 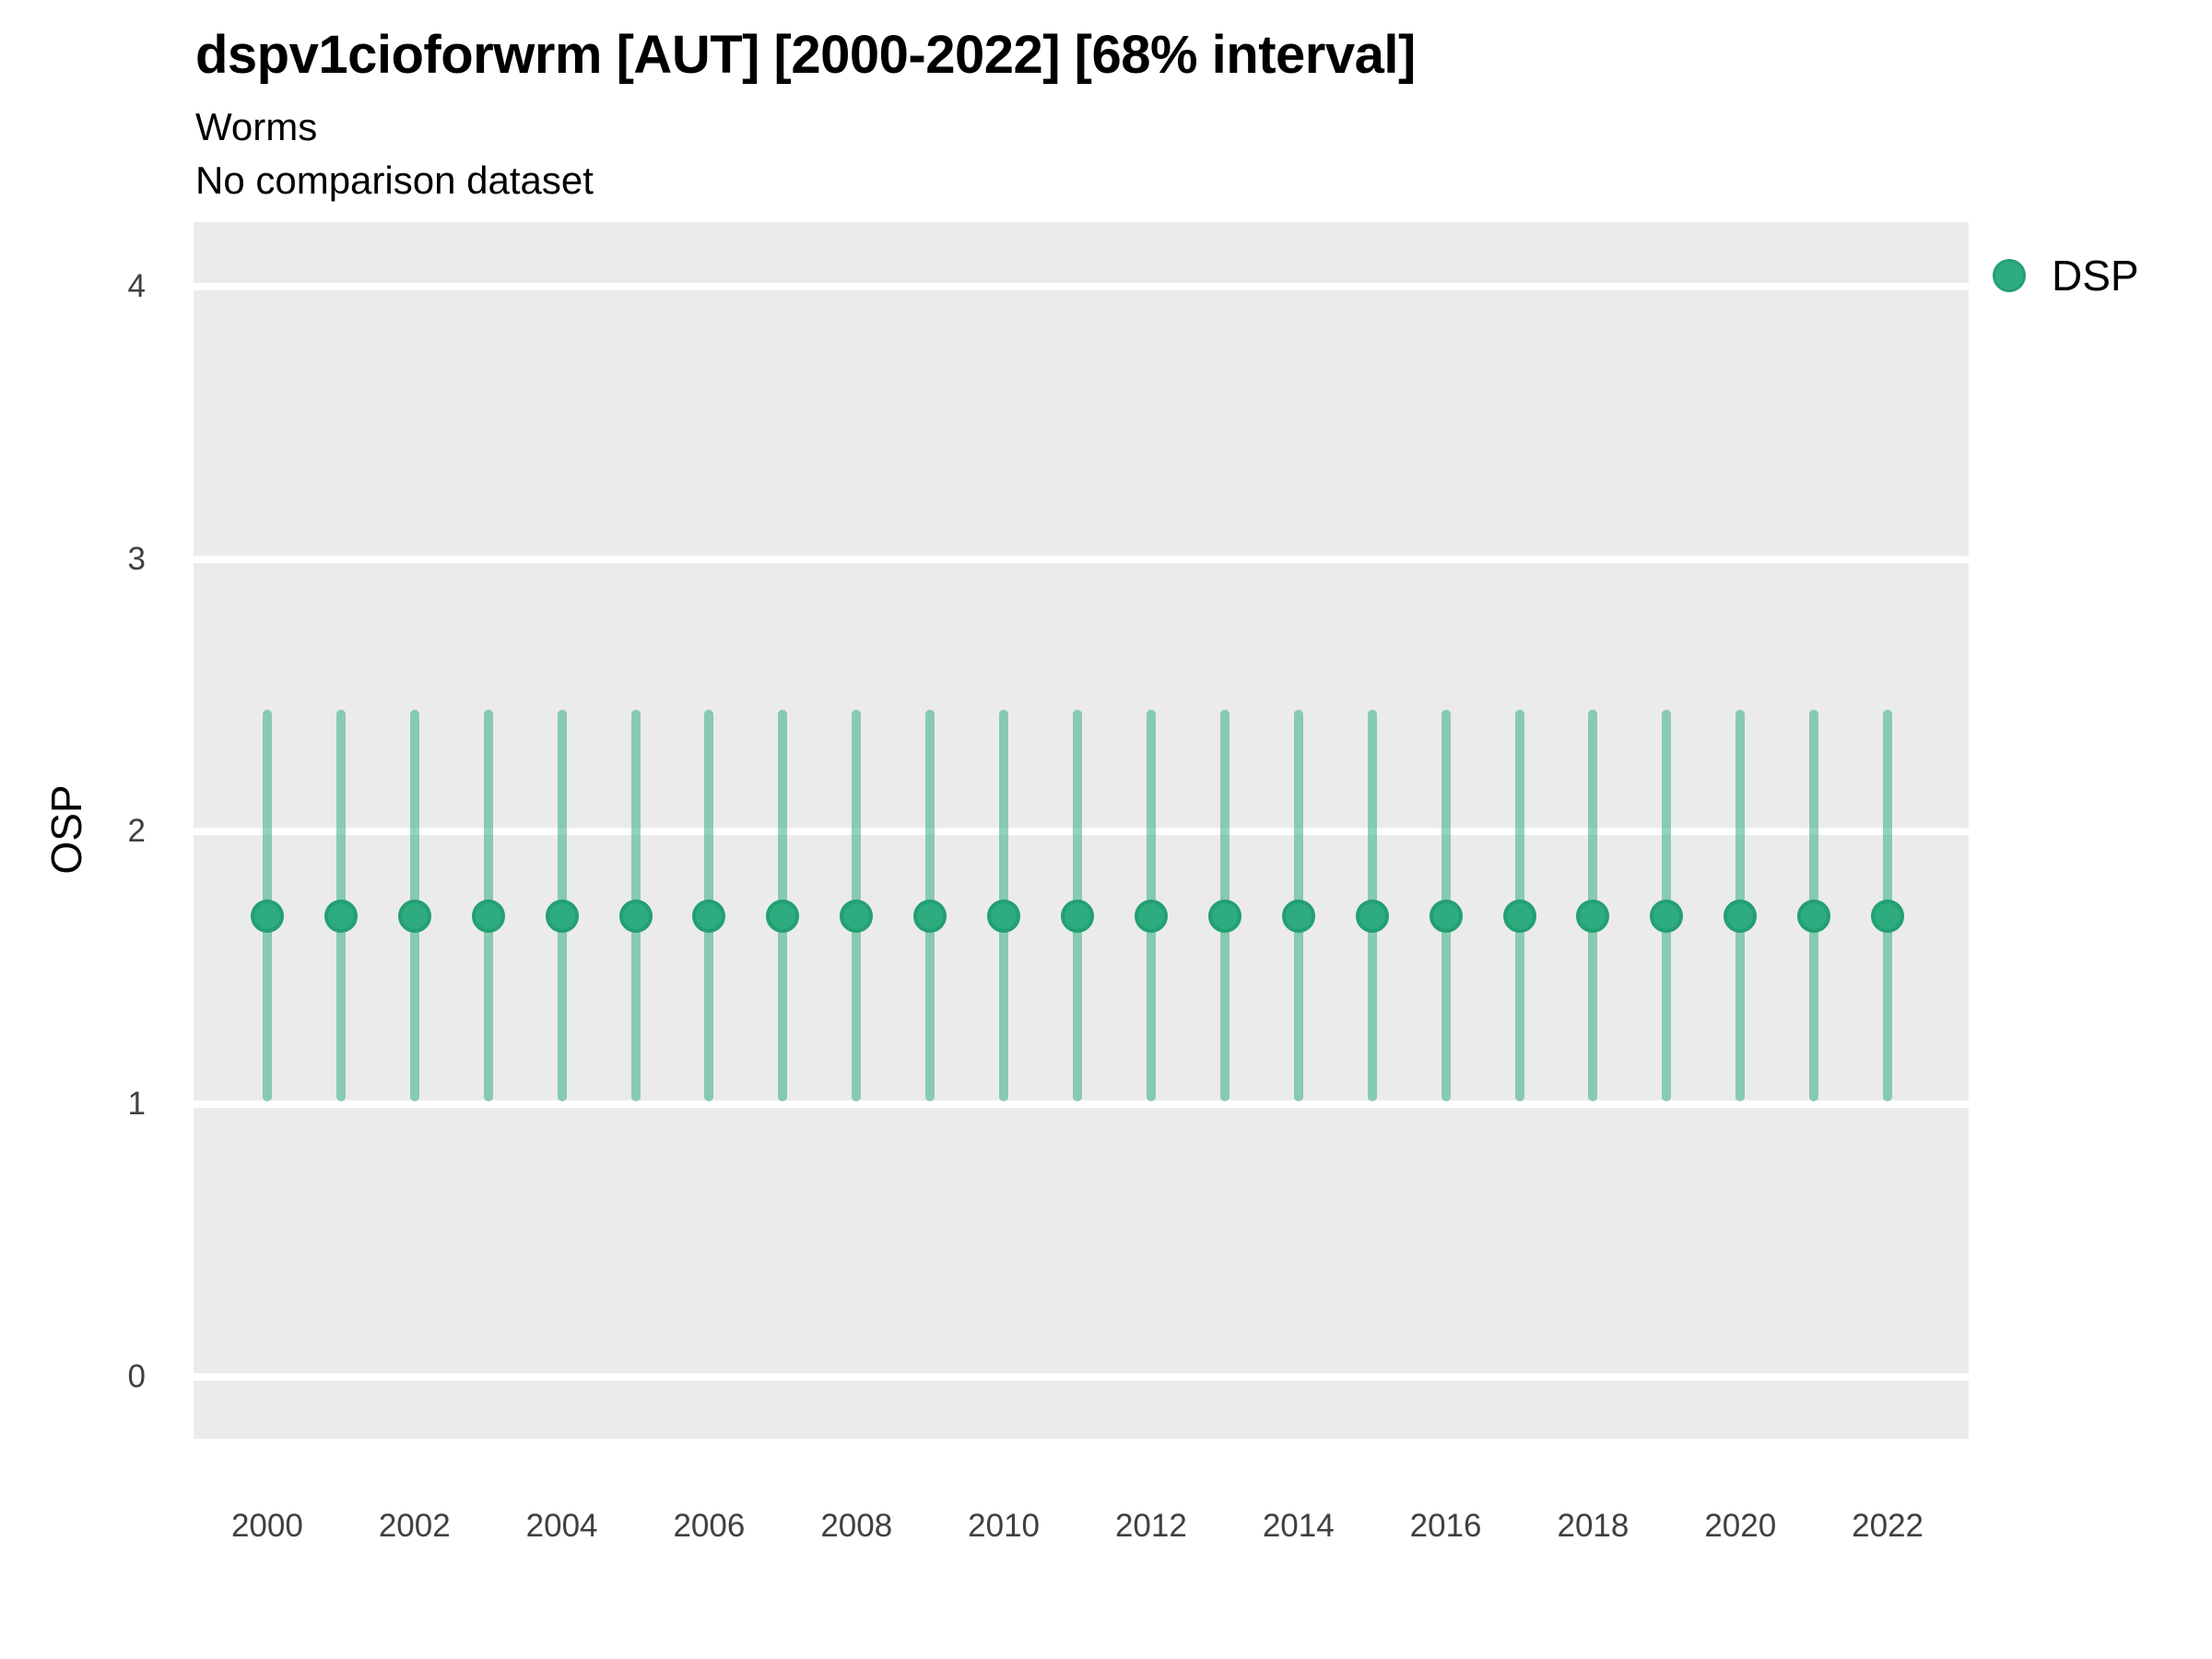 What do you see at coordinates (136, 831) in the screenshot?
I see `y-tick-label-2: 2` at bounding box center [136, 831].